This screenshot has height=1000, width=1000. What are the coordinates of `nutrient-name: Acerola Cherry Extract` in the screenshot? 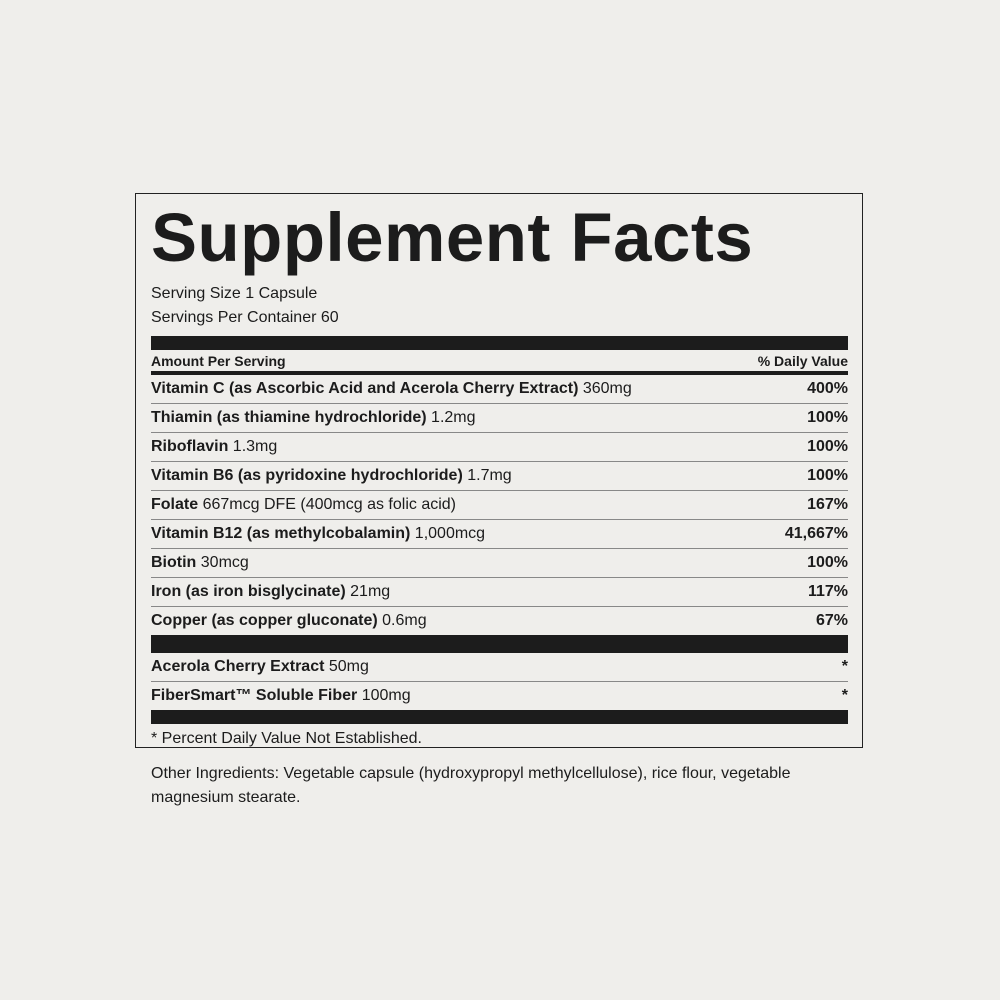 It's located at (238, 666).